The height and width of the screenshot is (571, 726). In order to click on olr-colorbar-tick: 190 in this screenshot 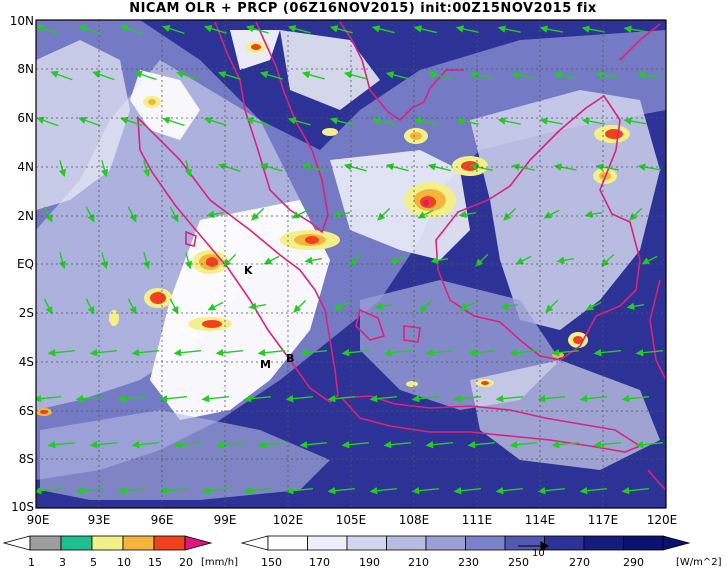, I will do `click(369, 562)`.